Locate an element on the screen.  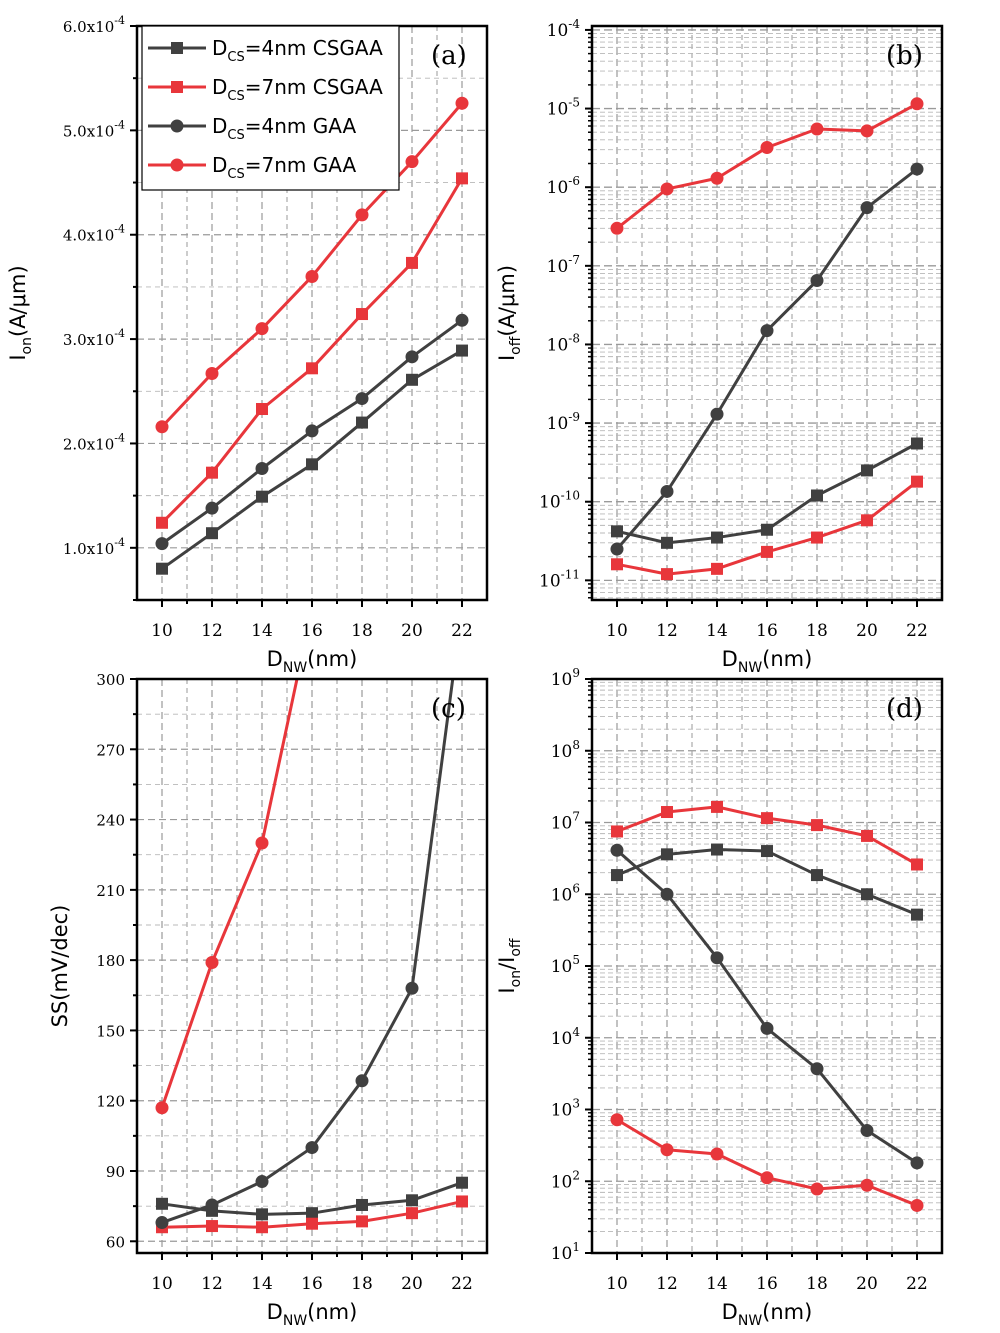
x-axis-d: 10 12 14 16 18 20 22 is located at coordinates (767, 1273).